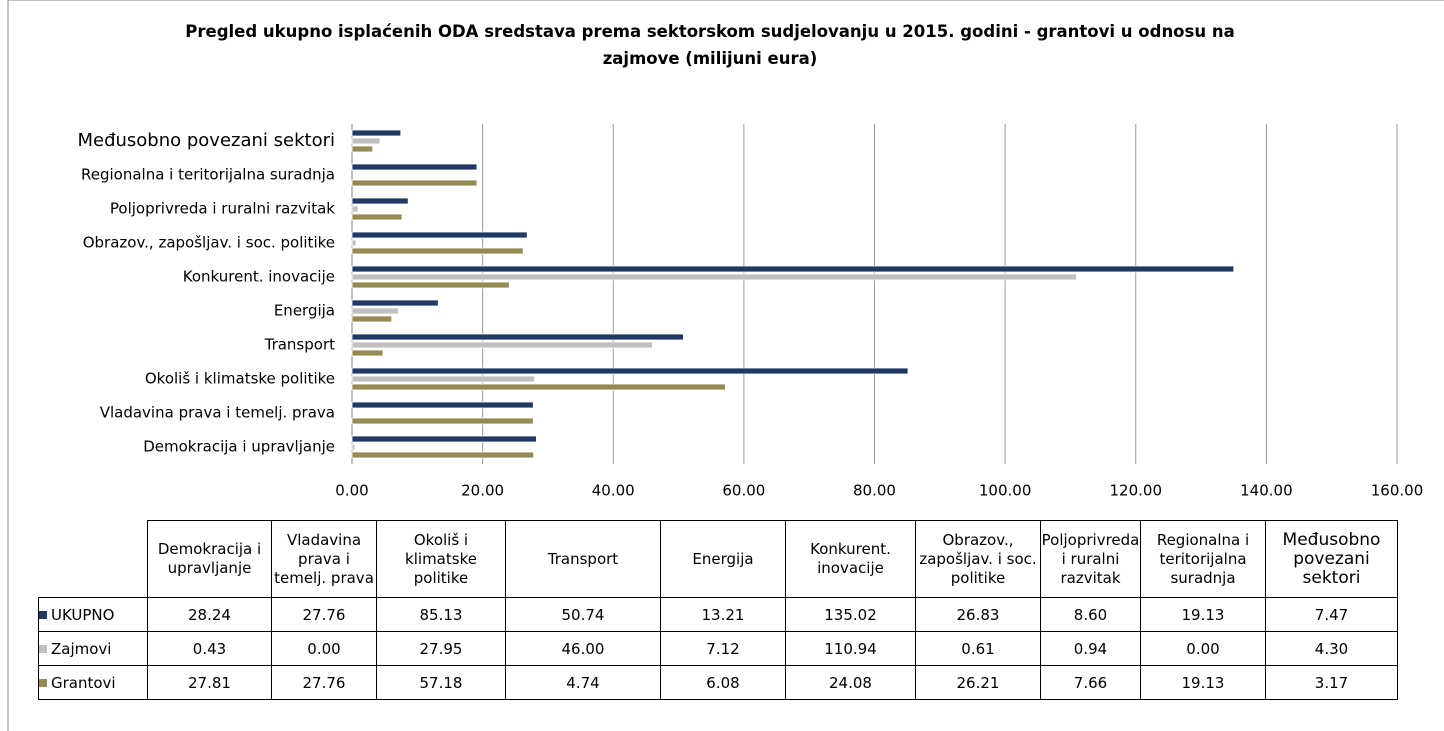  Describe the element at coordinates (1203, 559) in the screenshot. I see `column-header: Regionalna i teritorijalna suradnja` at that location.